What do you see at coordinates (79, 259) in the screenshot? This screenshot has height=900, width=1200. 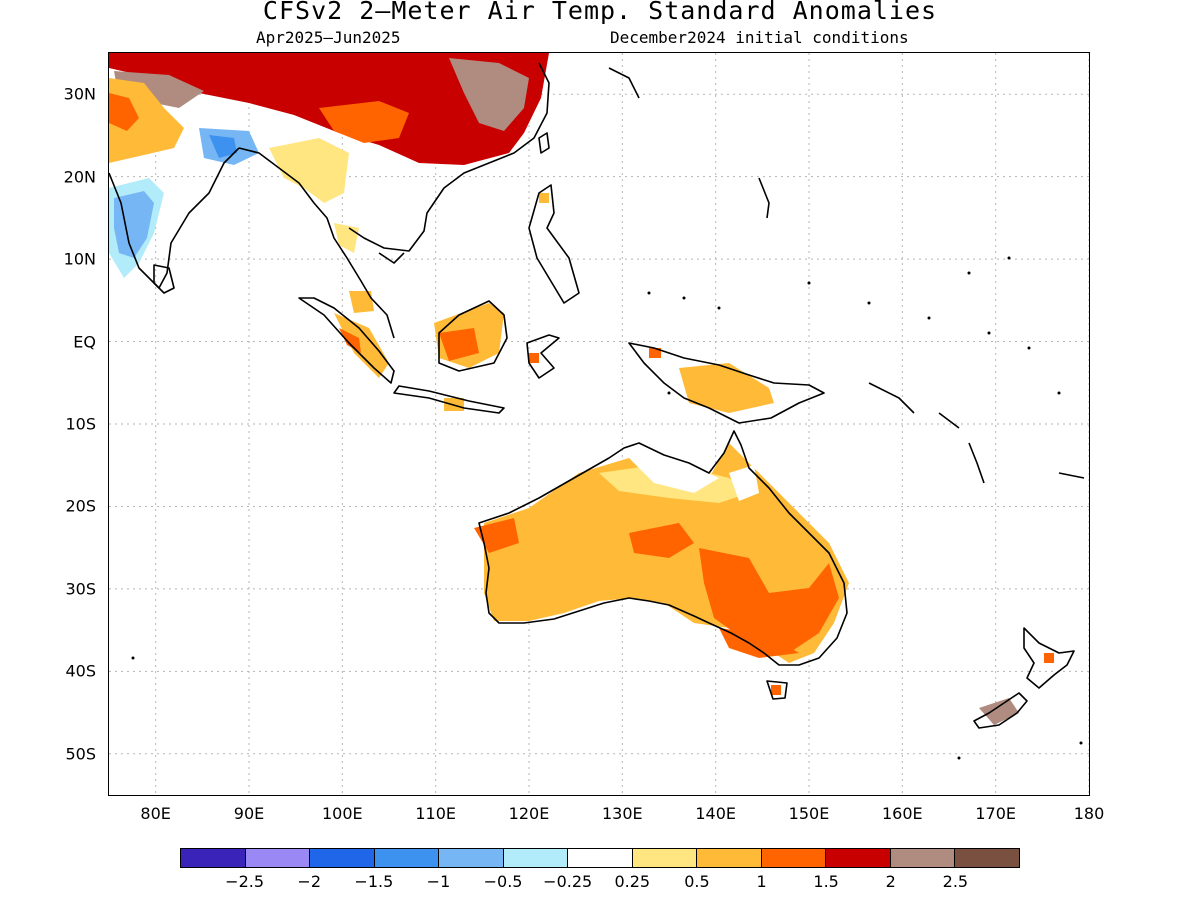 I see `lat-tick-label: 10N` at bounding box center [79, 259].